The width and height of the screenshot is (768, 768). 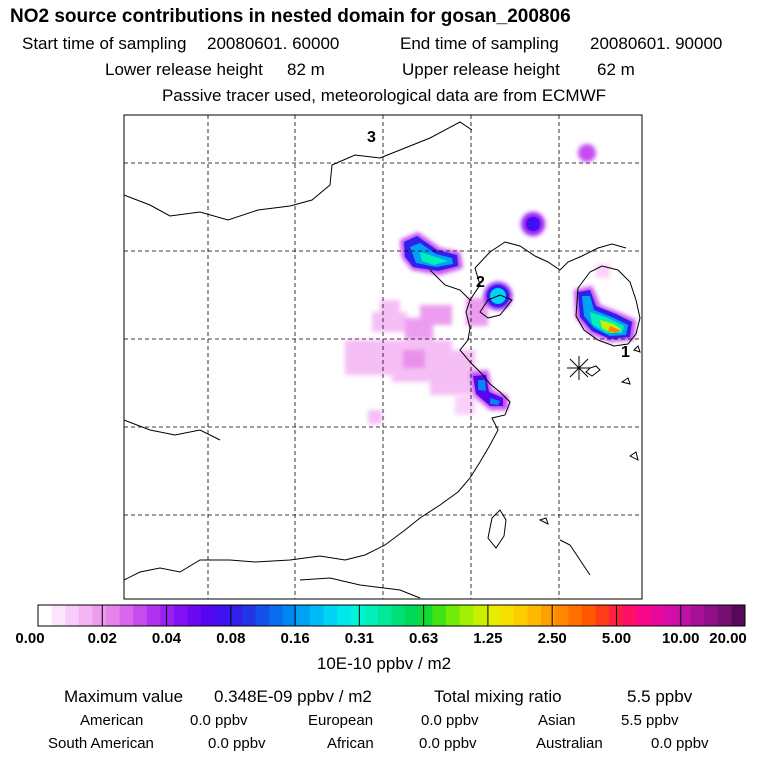 What do you see at coordinates (273, 43) in the screenshot?
I see `start-time-value: 20080601. 60000` at bounding box center [273, 43].